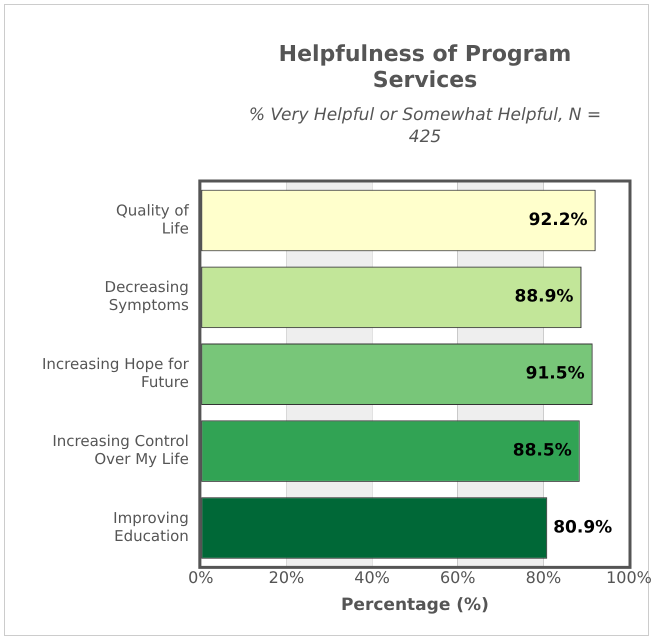 The image size is (655, 640). Describe the element at coordinates (116, 373) in the screenshot. I see `y-tick-label: Increasing Hope for Future` at that location.